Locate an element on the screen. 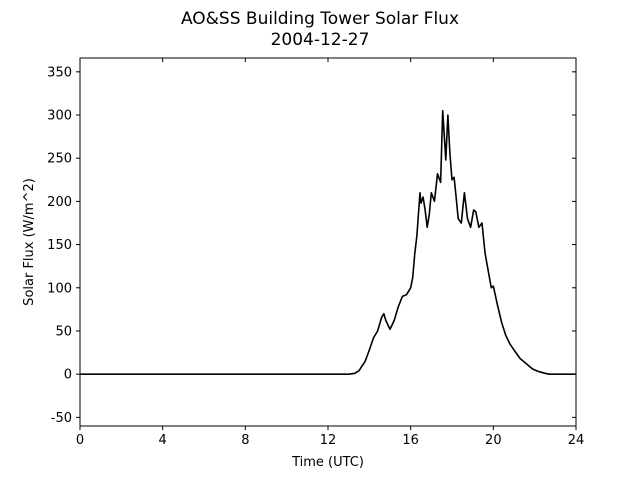  y-tick-label: -50 is located at coordinates (61, 418).